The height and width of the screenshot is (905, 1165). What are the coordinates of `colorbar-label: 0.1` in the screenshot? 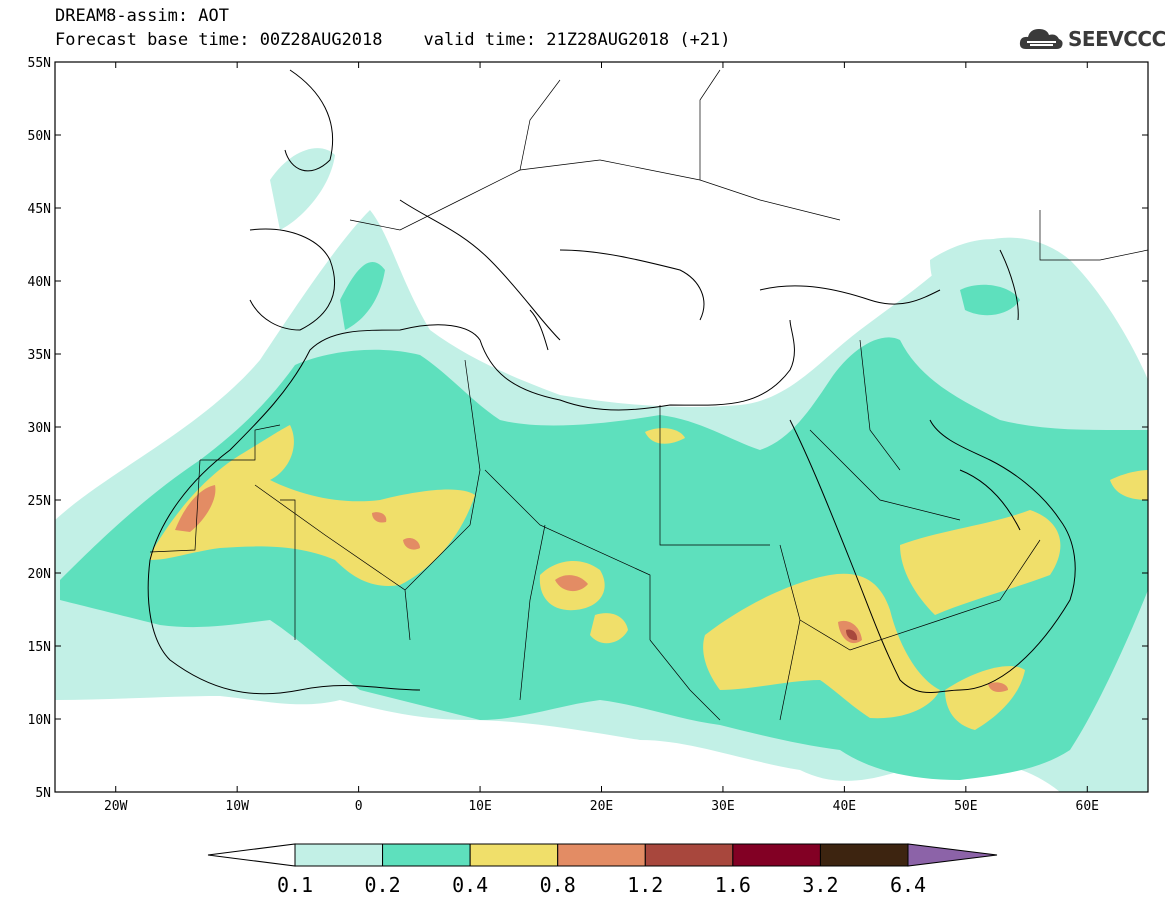 It's located at (295, 885).